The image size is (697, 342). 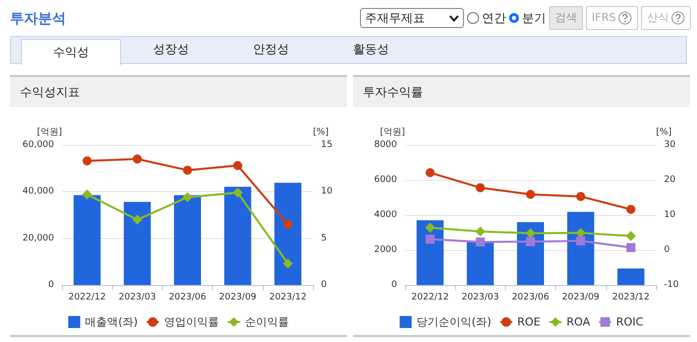 What do you see at coordinates (386, 180) in the screenshot?
I see `y-tick-label: 6000` at bounding box center [386, 180].